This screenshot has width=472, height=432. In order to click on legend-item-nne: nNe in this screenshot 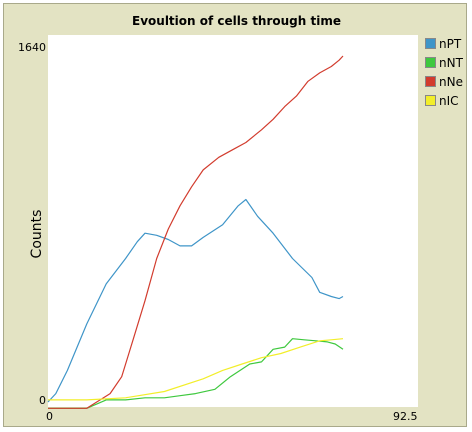, I will do `click(444, 81)`.